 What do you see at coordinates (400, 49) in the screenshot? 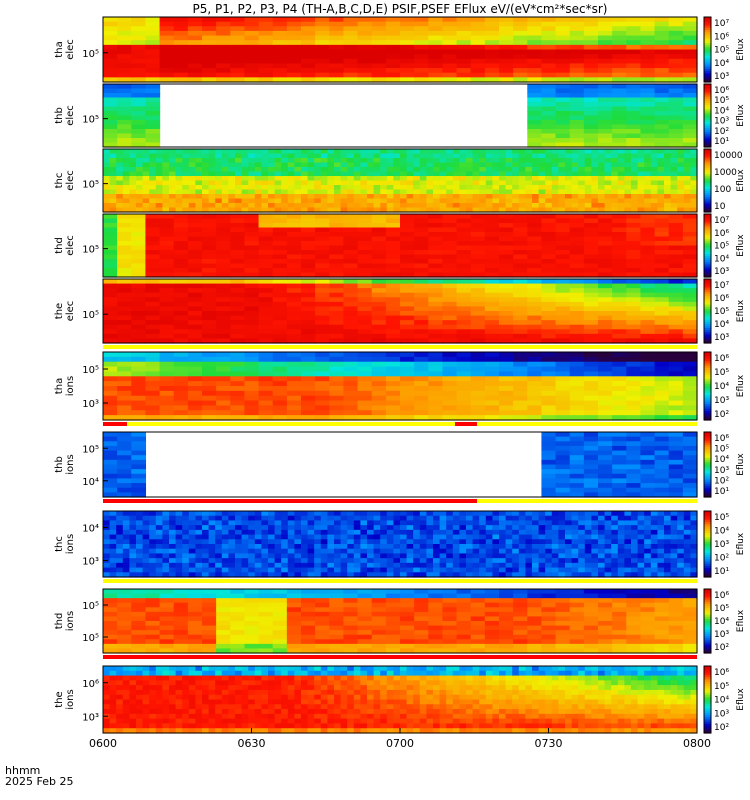
I see `panel-frame` at bounding box center [400, 49].